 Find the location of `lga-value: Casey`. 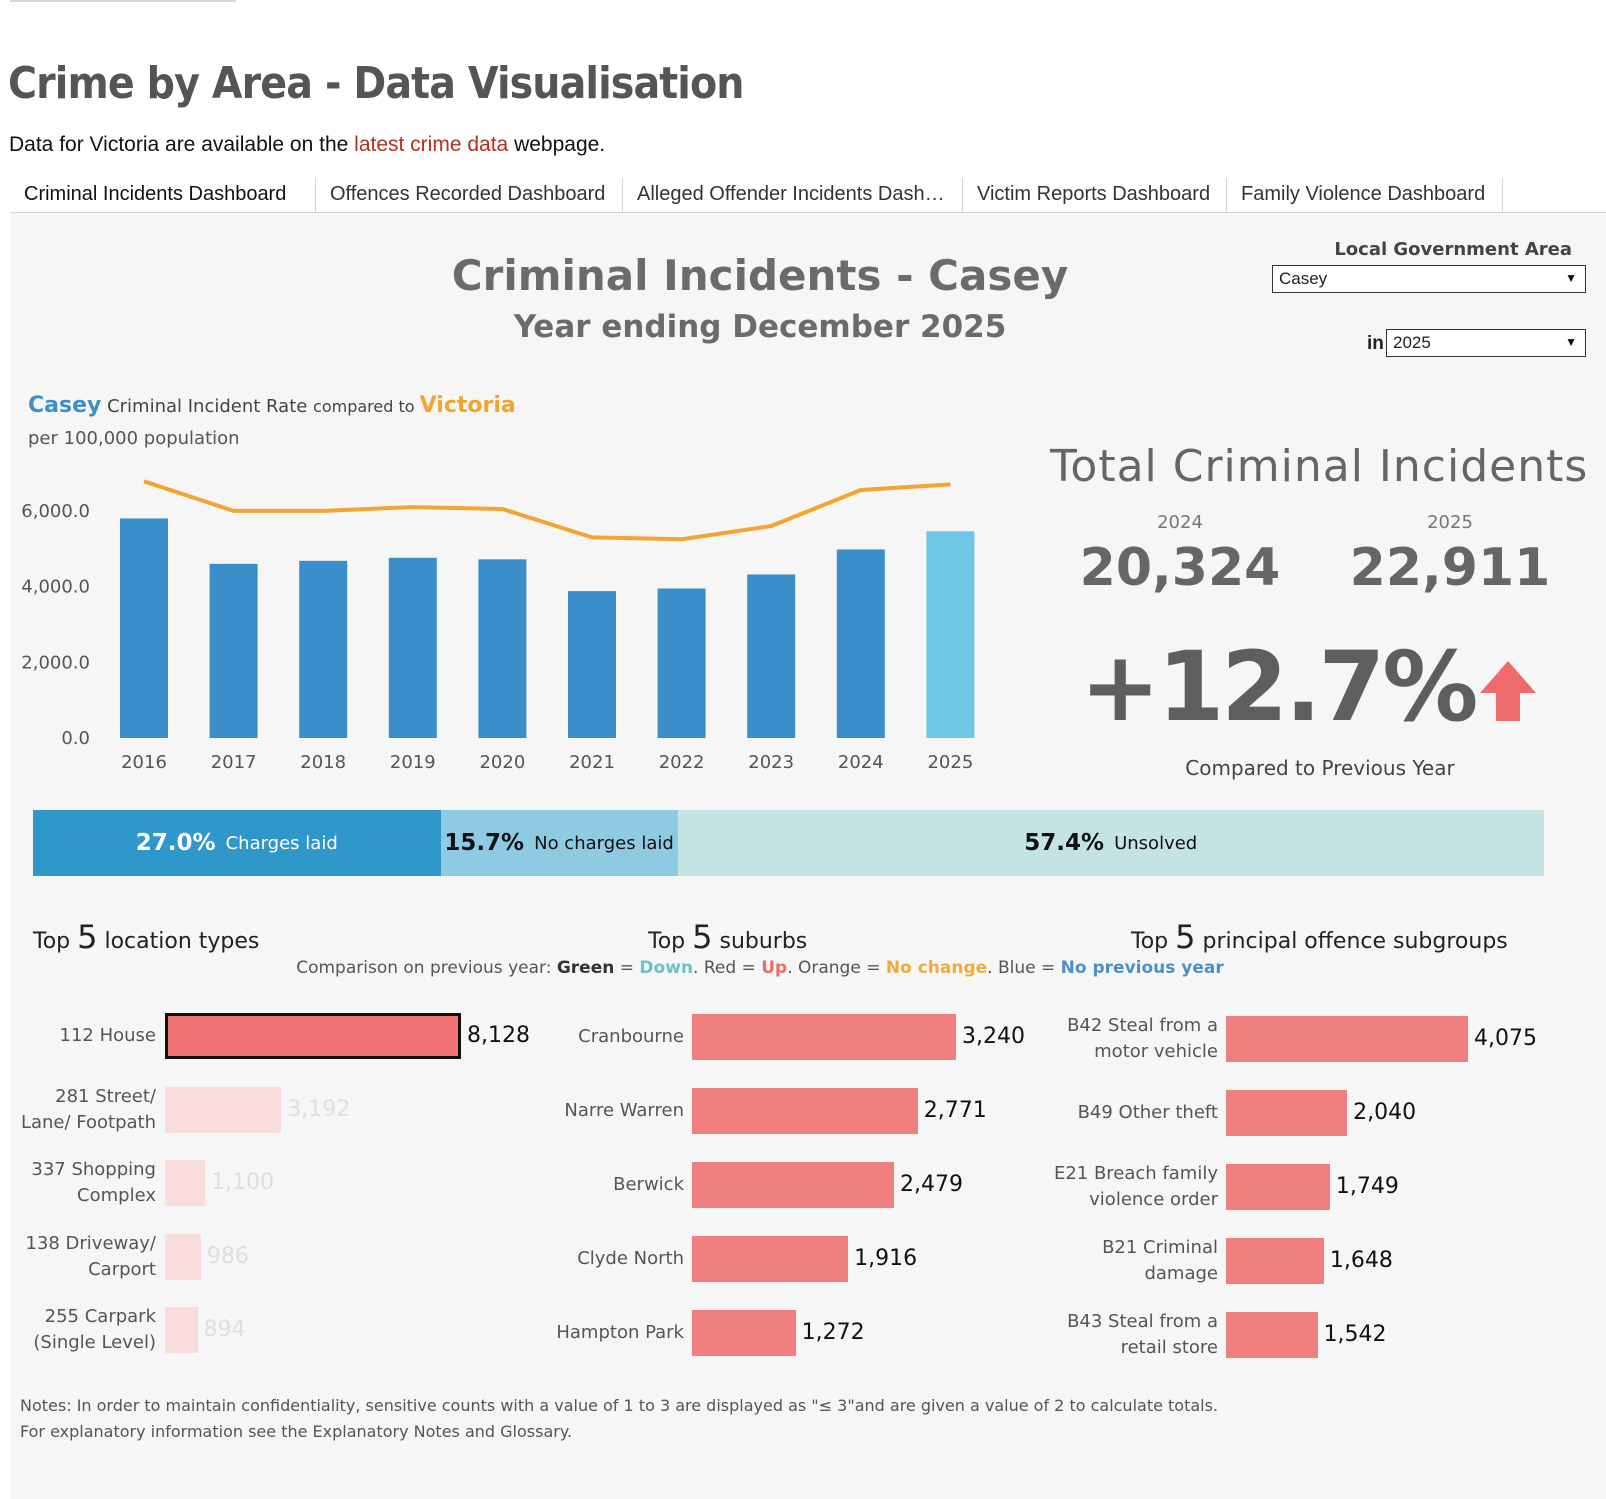

lga-value: Casey is located at coordinates (1303, 278).